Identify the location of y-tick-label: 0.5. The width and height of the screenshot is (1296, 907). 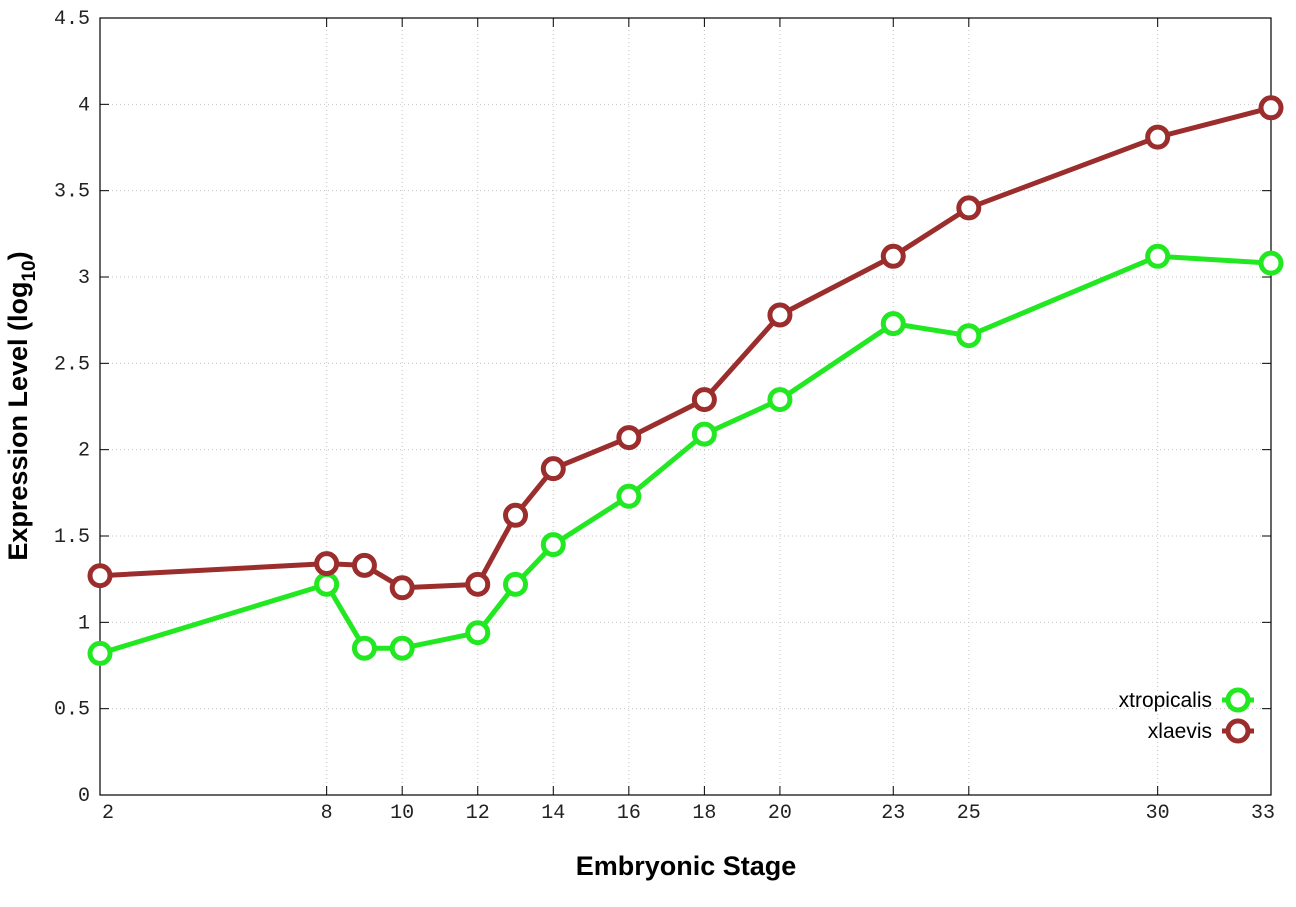
(72, 710).